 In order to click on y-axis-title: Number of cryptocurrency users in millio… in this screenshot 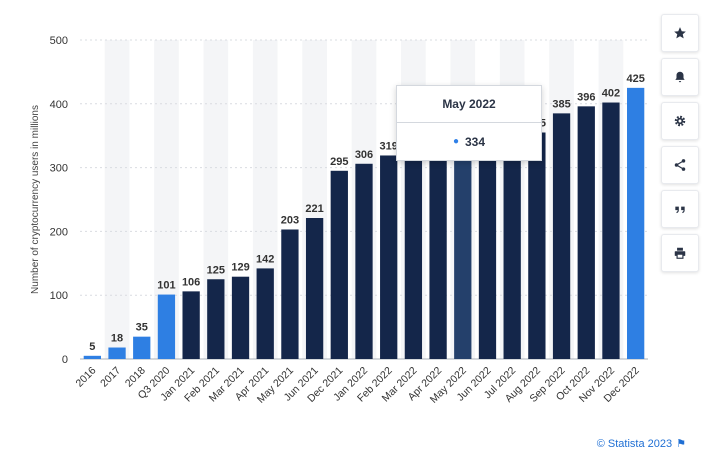, I will do `click(35, 199)`.